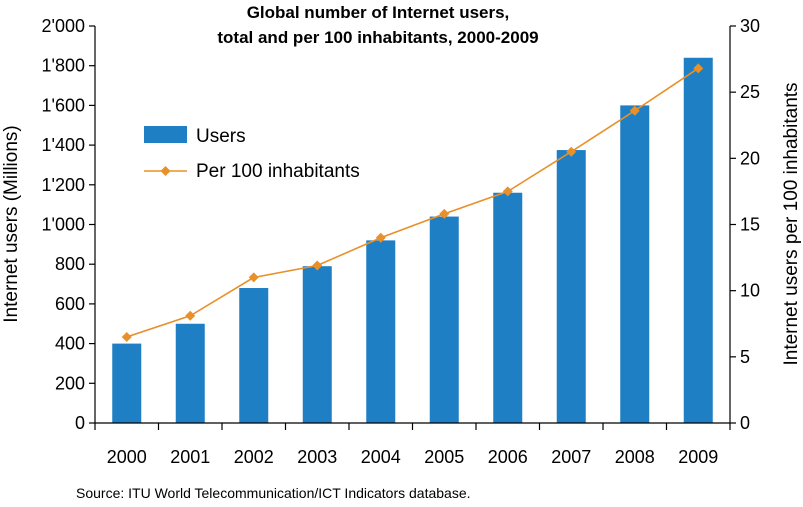  Describe the element at coordinates (70, 264) in the screenshot. I see `left-tick-label: 800` at that location.